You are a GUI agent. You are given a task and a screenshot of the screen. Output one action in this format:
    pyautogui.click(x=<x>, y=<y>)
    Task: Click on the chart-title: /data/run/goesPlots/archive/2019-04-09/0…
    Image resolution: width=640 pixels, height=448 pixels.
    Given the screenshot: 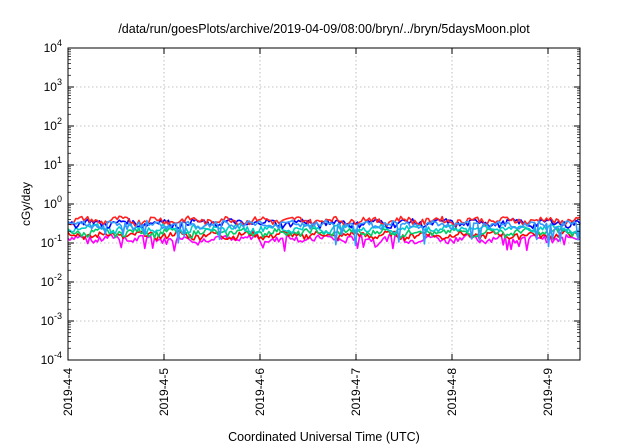 What is the action you would take?
    pyautogui.click(x=324, y=29)
    